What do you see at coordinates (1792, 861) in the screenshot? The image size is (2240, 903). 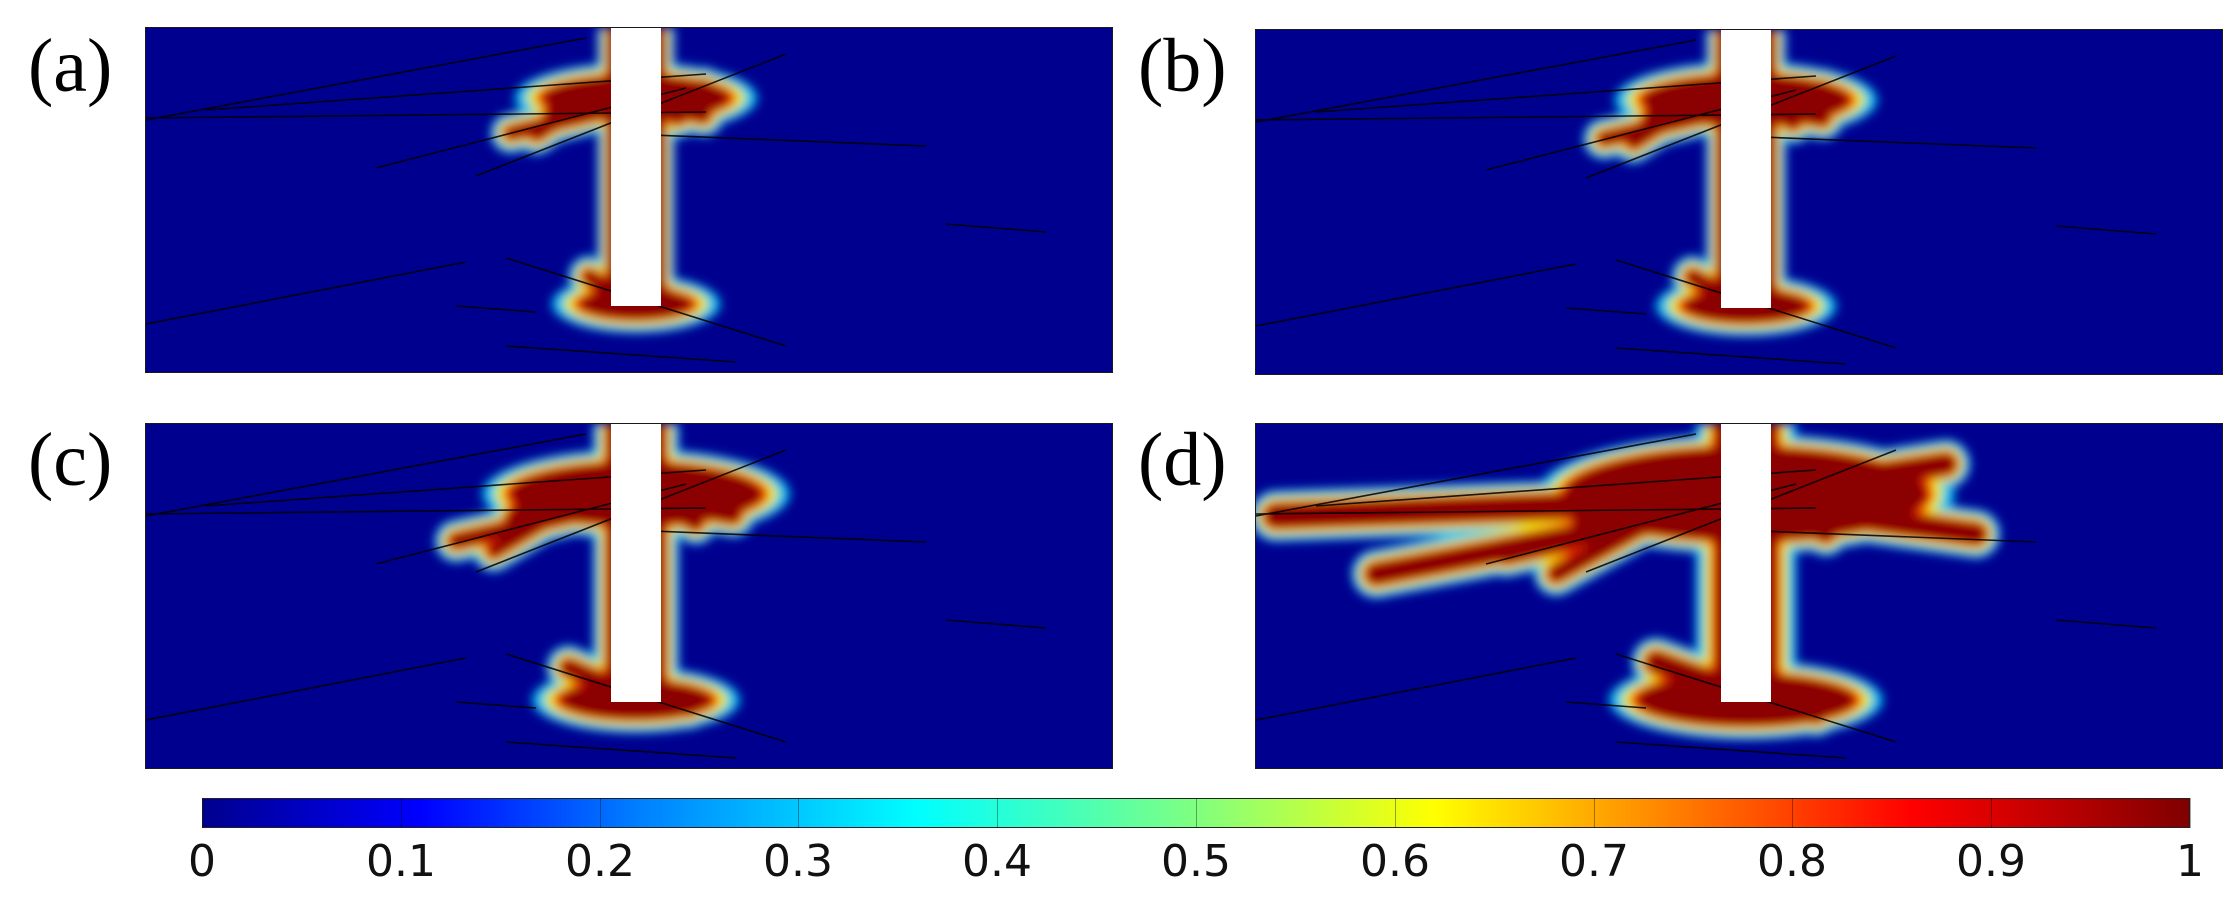 I see `colorbar-tick-label: 0.8` at bounding box center [1792, 861].